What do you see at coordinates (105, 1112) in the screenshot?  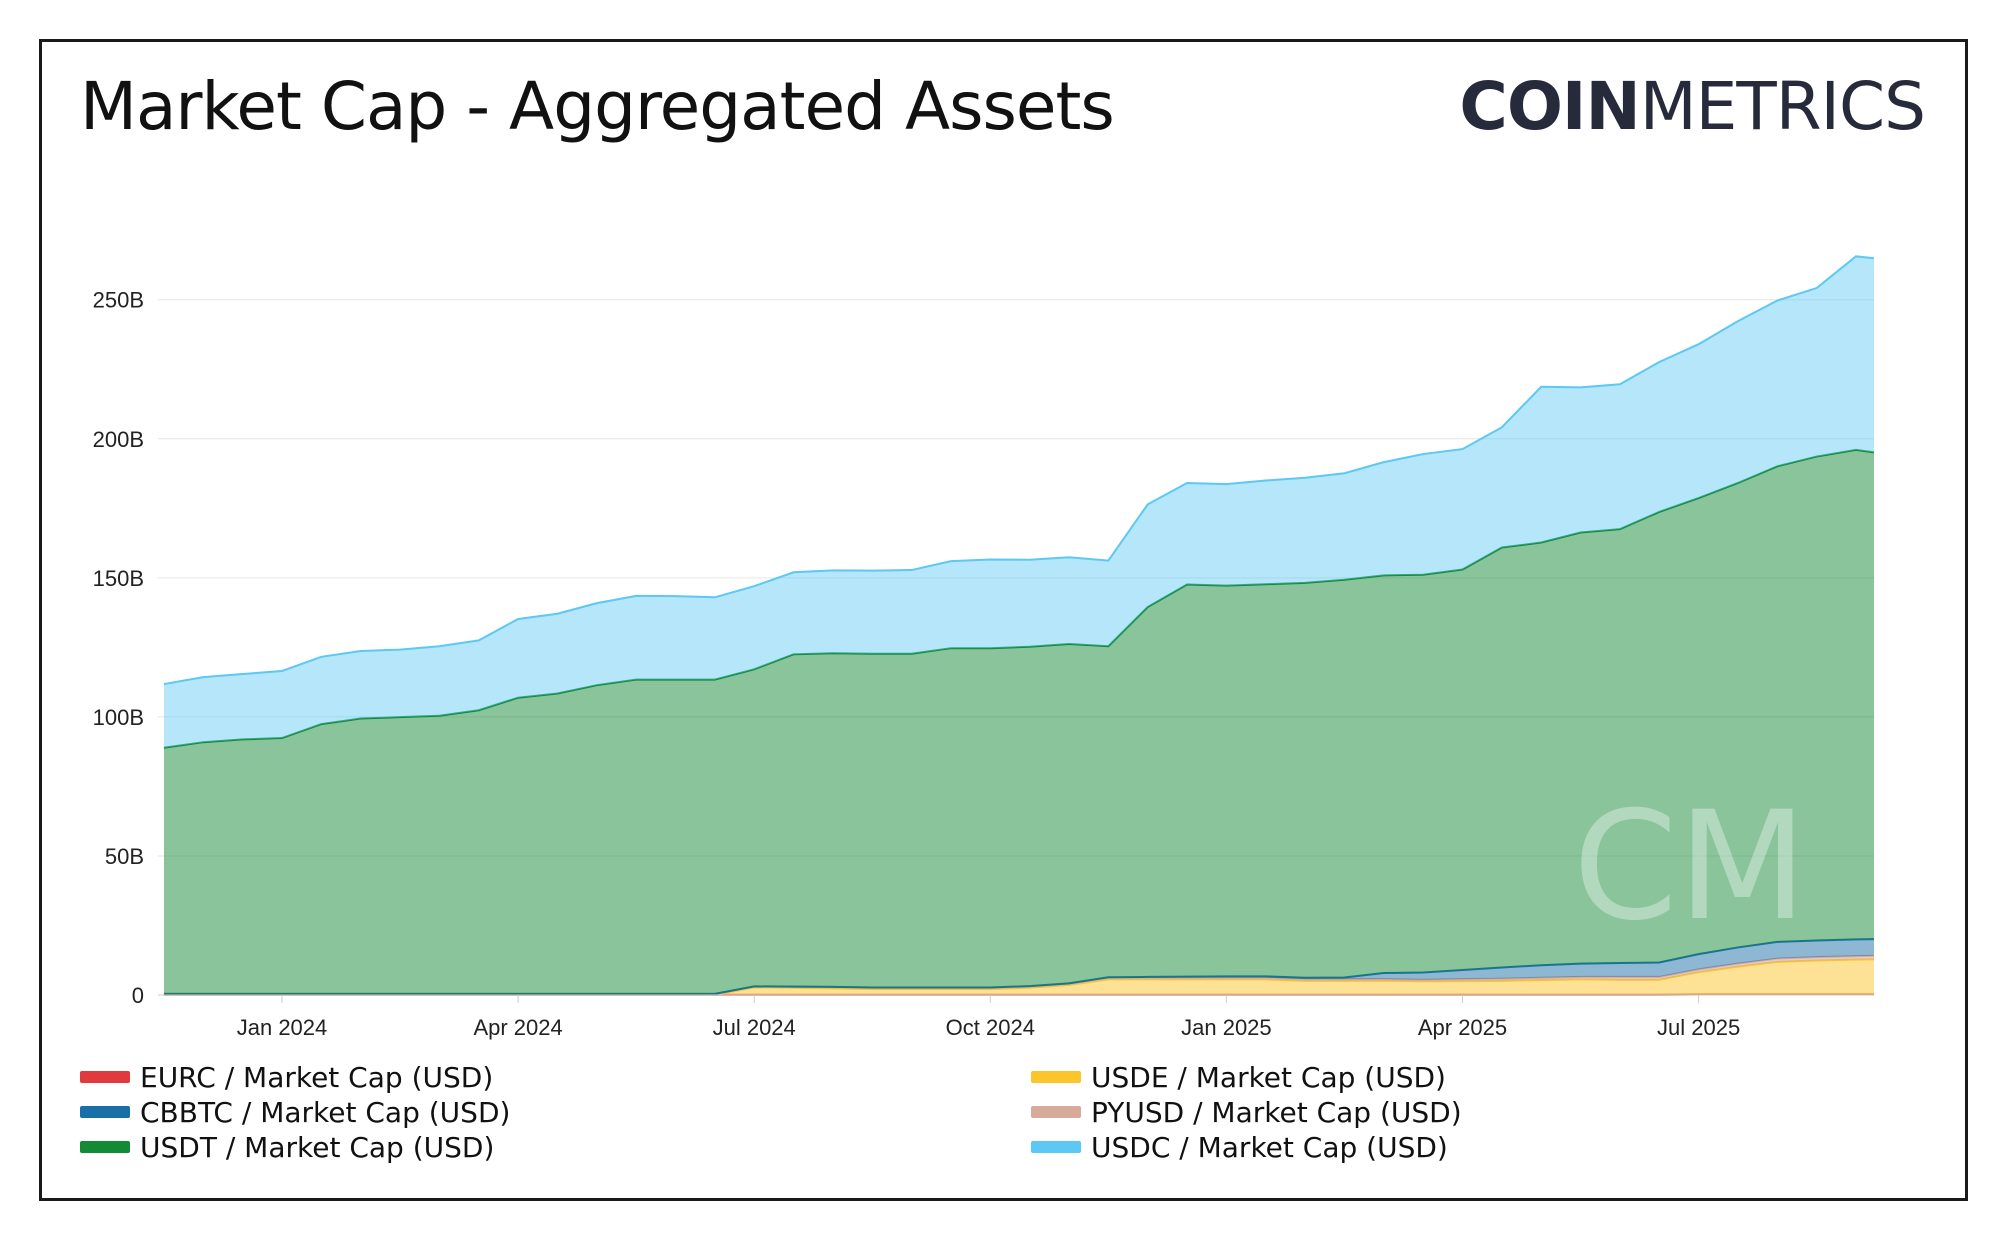 I see `legend-swatch-cbbtc` at bounding box center [105, 1112].